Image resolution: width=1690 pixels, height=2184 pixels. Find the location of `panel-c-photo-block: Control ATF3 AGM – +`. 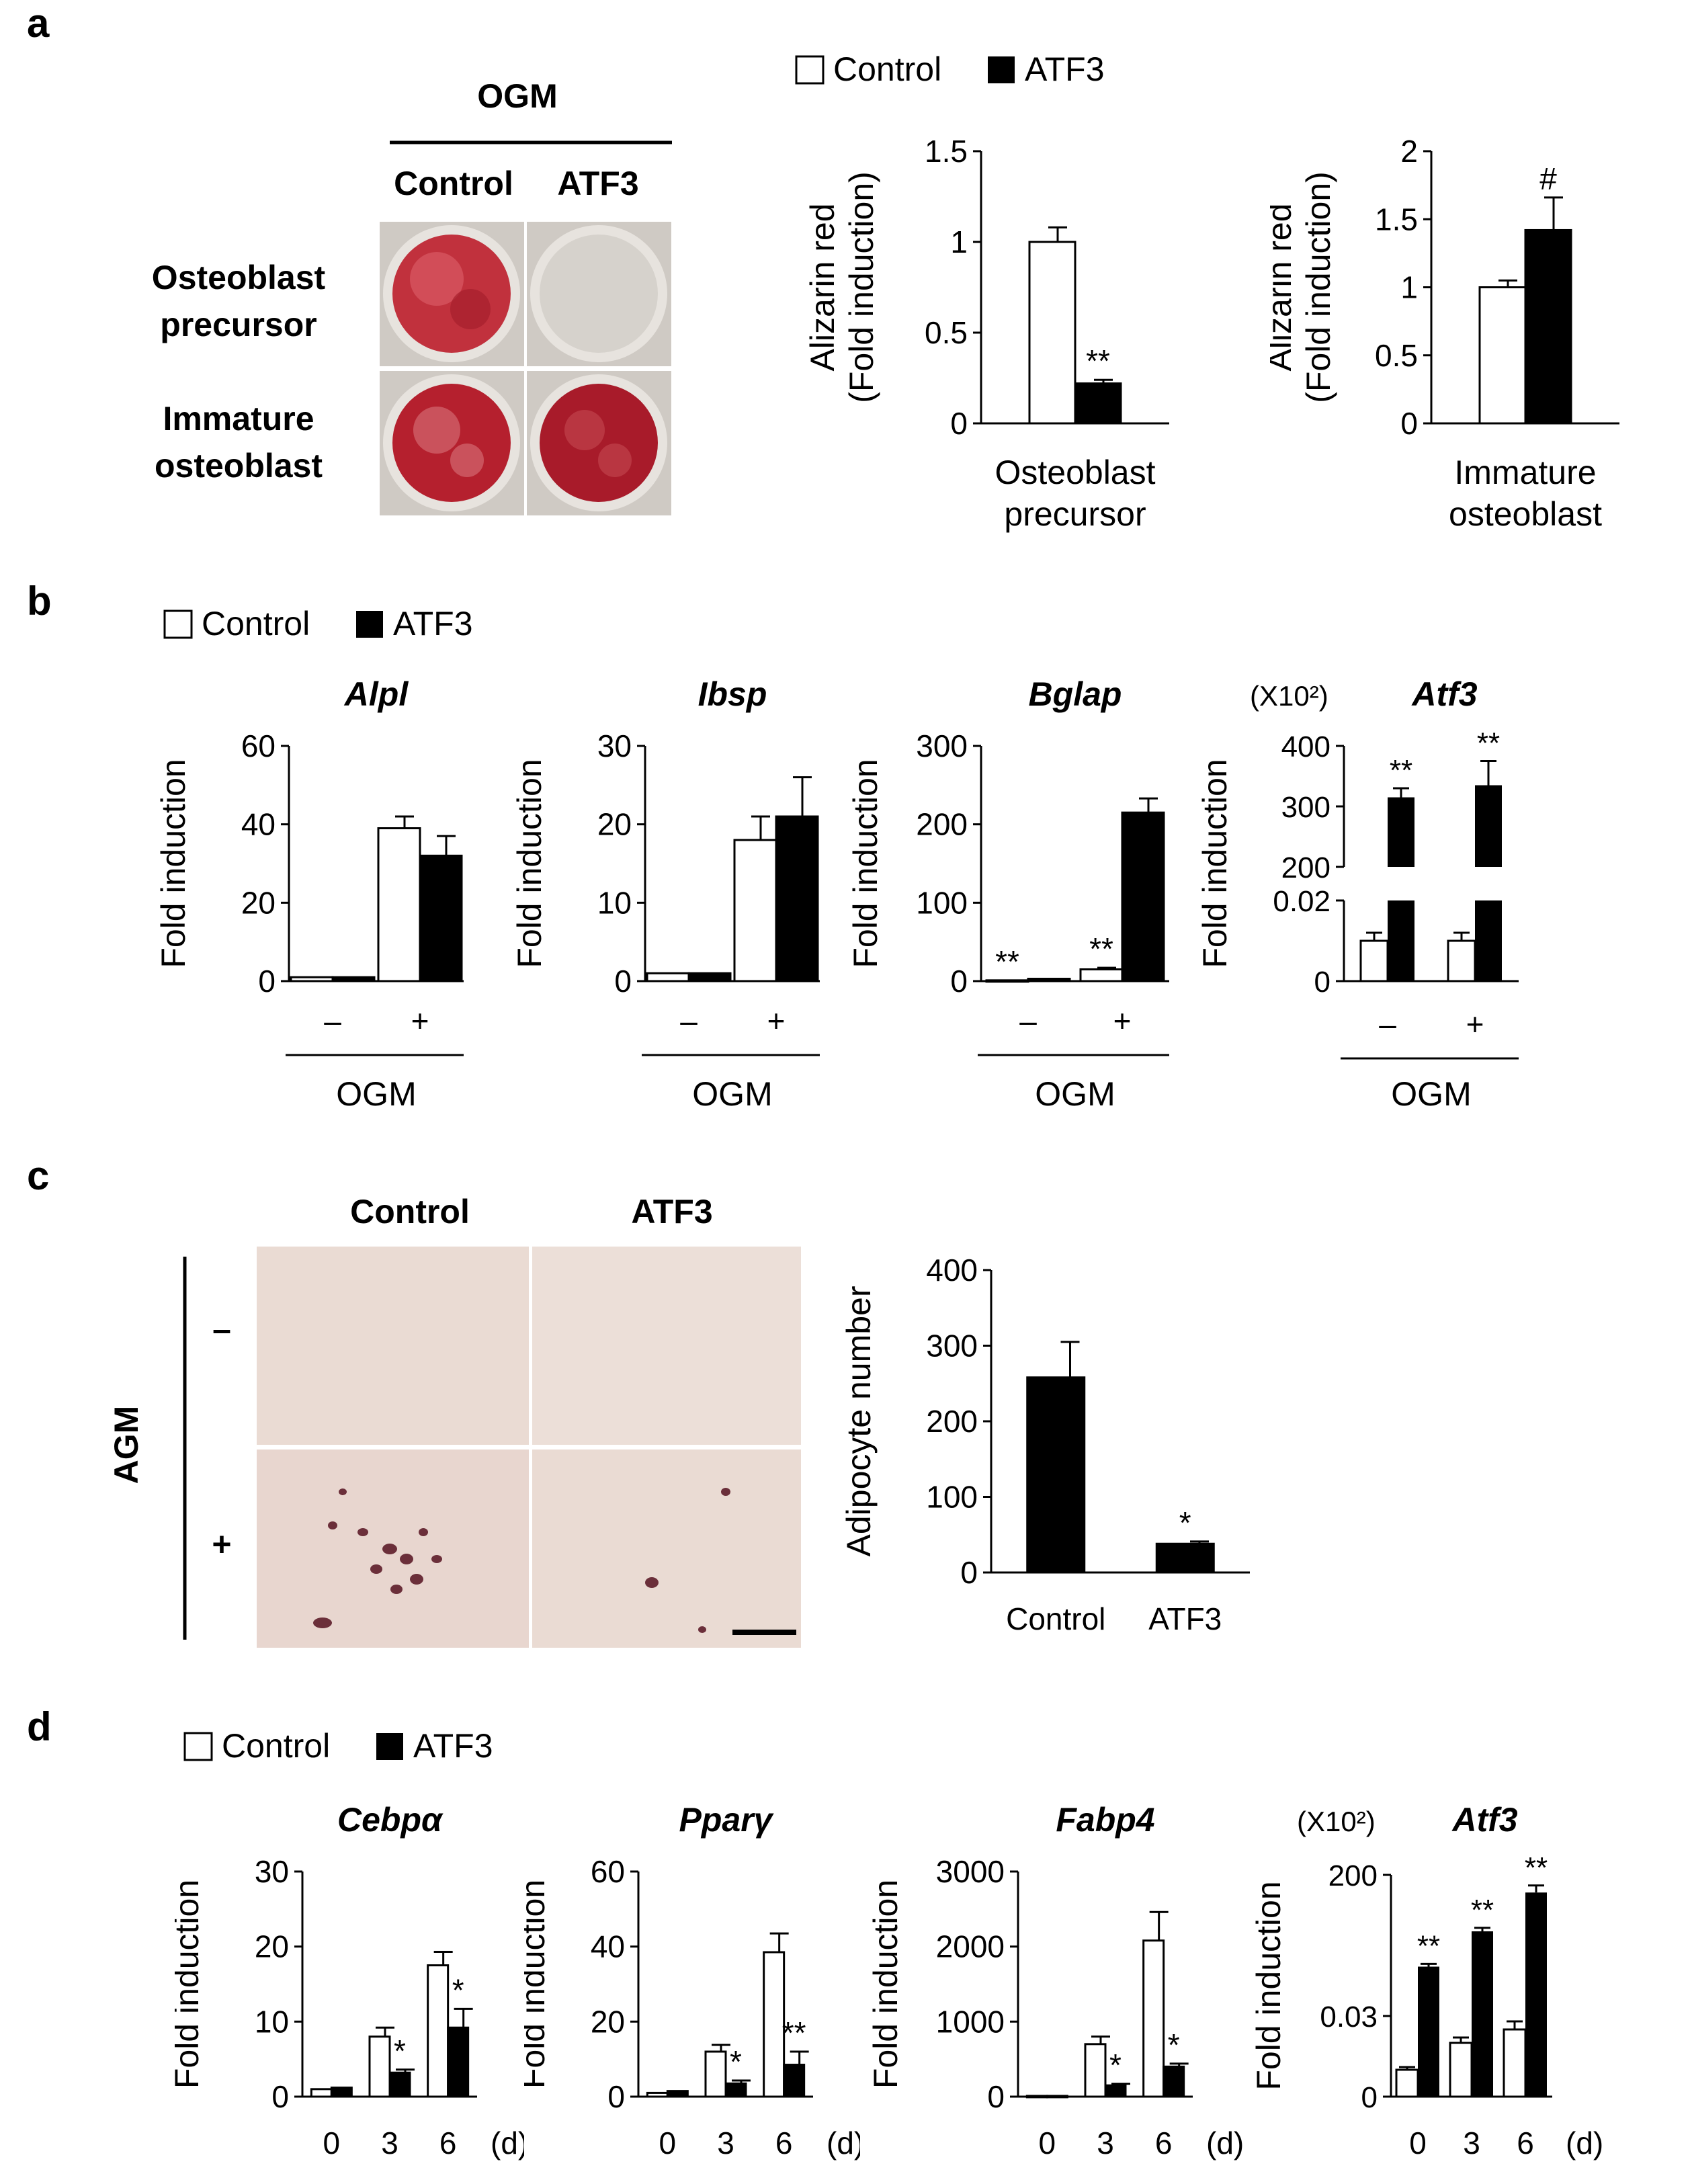

panel-c-photo-block: Control ATF3 AGM – + is located at coordinates (454, 1421).